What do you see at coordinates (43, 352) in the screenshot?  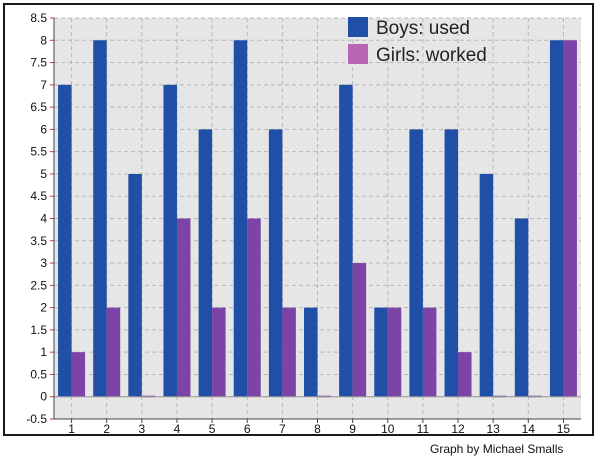 I see `y-tick-label: 1` at bounding box center [43, 352].